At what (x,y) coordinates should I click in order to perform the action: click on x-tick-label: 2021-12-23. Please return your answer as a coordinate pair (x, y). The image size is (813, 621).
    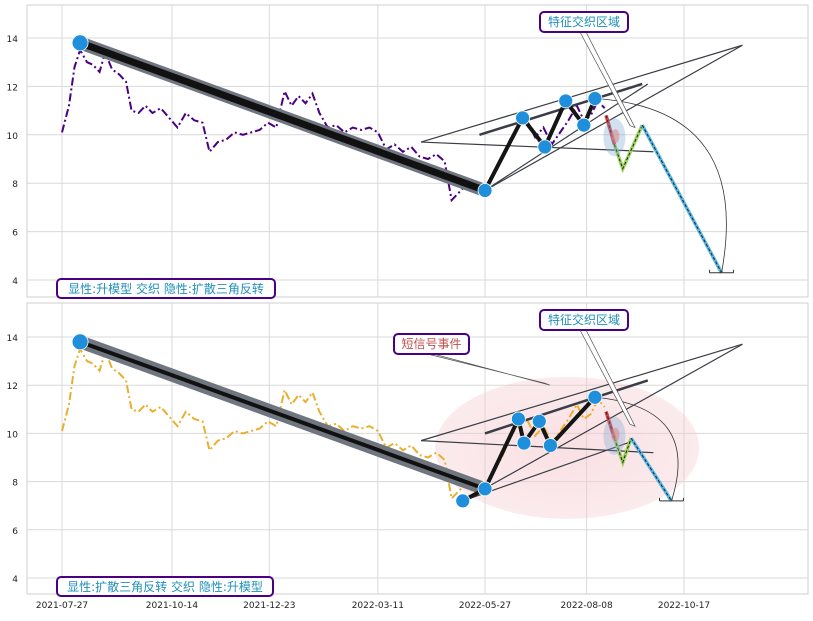
    Looking at the image, I should click on (269, 606).